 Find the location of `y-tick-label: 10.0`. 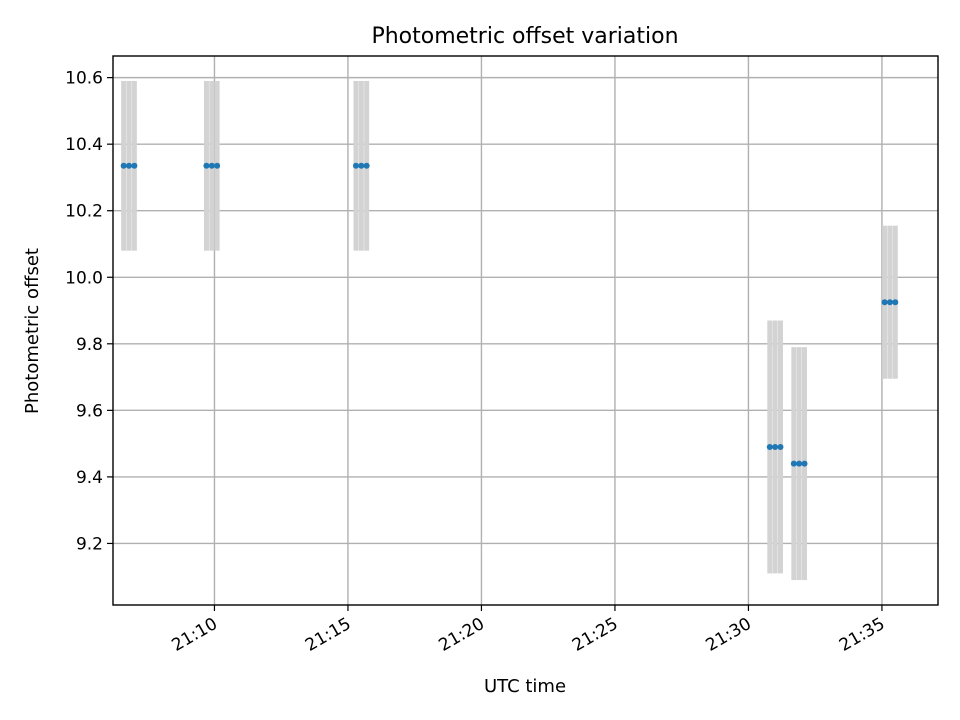

y-tick-label: 10.0 is located at coordinates (84, 278).